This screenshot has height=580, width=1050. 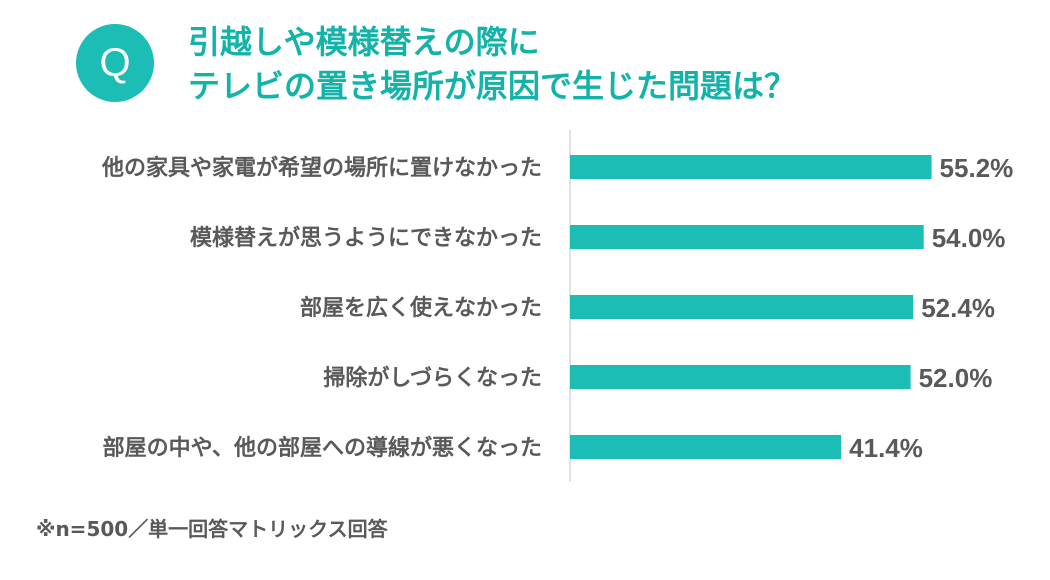 What do you see at coordinates (977, 168) in the screenshot?
I see `value-label: 55.2%` at bounding box center [977, 168].